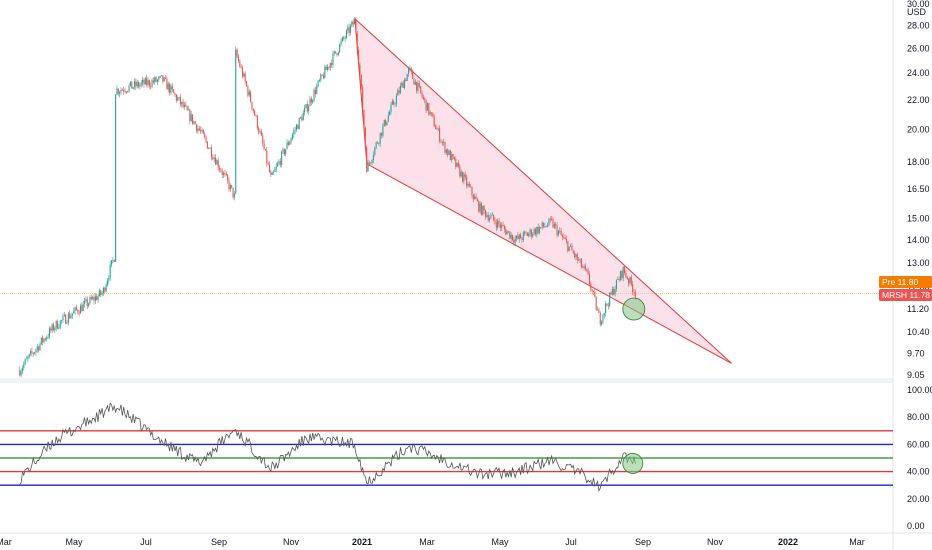 Image resolution: width=932 pixels, height=550 pixels. Describe the element at coordinates (918, 332) in the screenshot. I see `price-tick-label: 10.40` at that location.